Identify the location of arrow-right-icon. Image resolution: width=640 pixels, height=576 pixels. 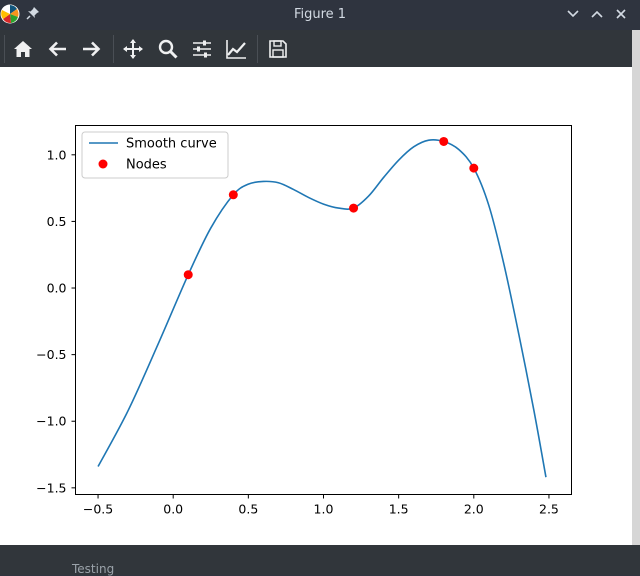
(92, 49).